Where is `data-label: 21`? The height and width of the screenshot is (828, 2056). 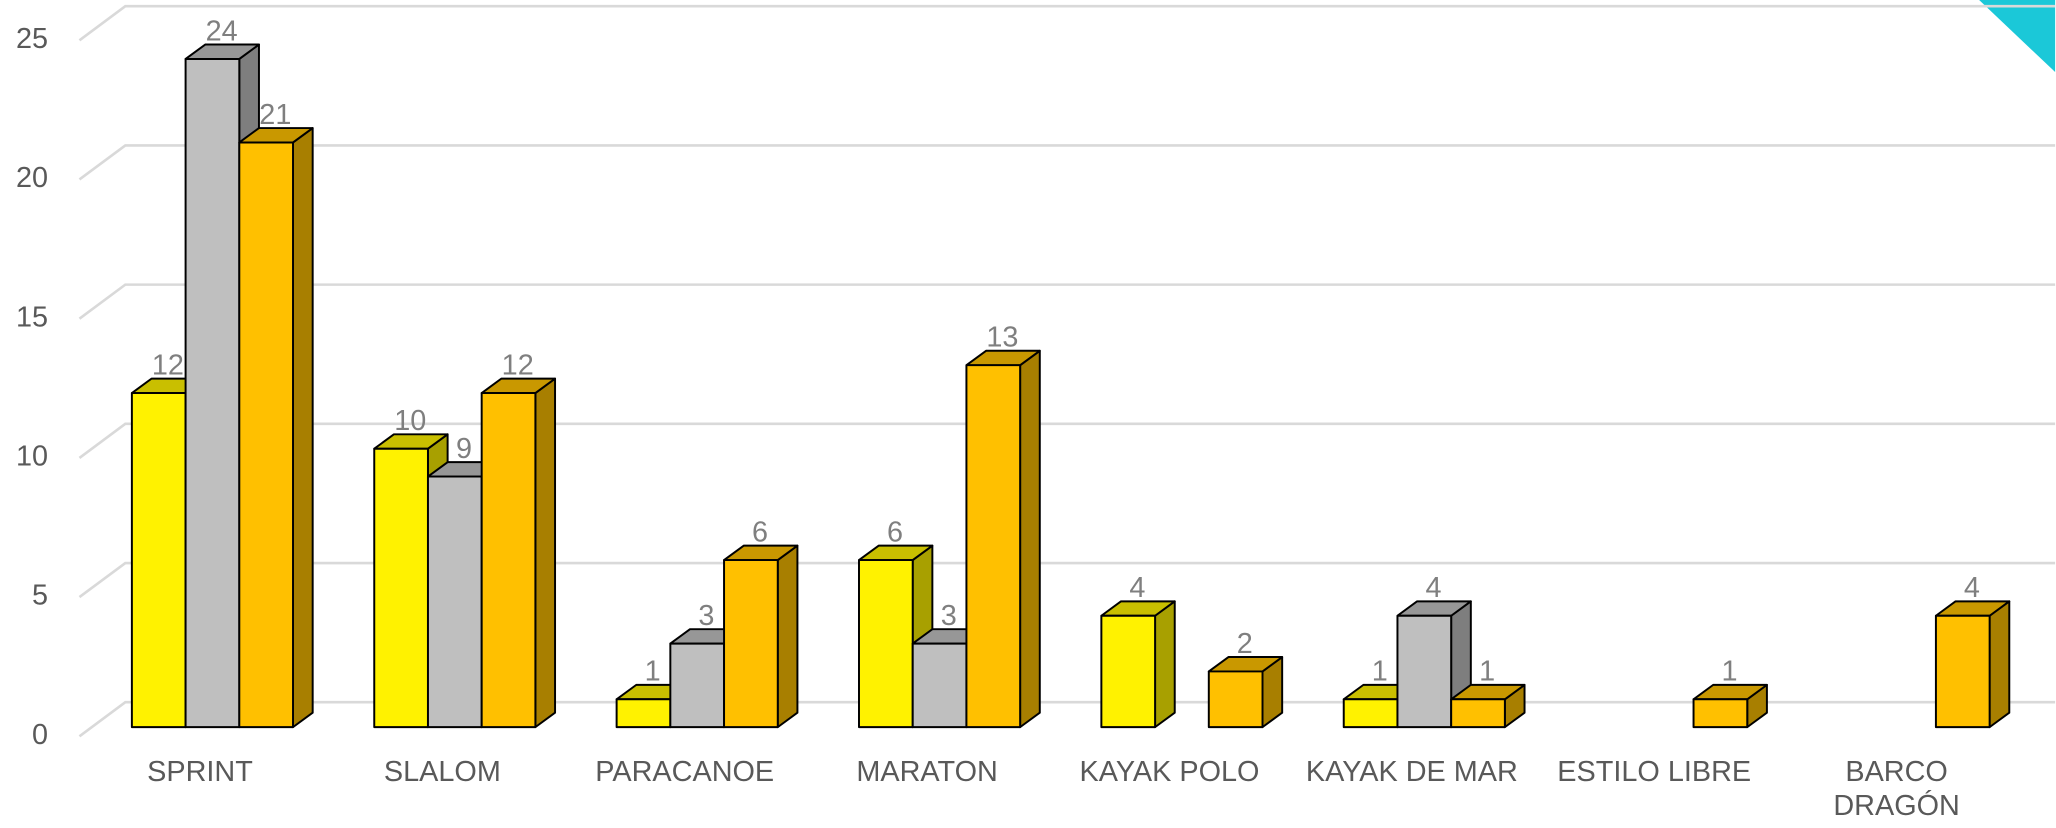
data-label: 21 is located at coordinates (275, 115).